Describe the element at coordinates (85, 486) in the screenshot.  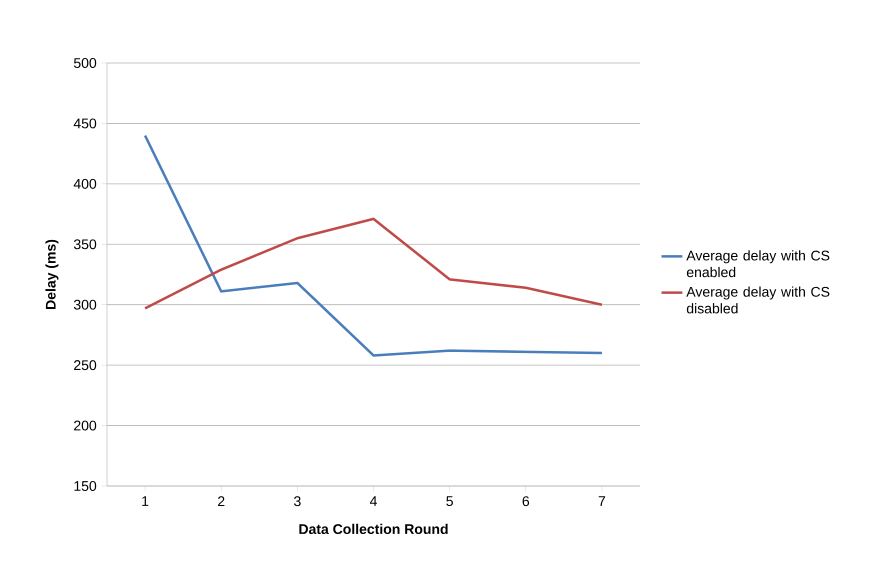
I see `y-tick-label: 150` at that location.